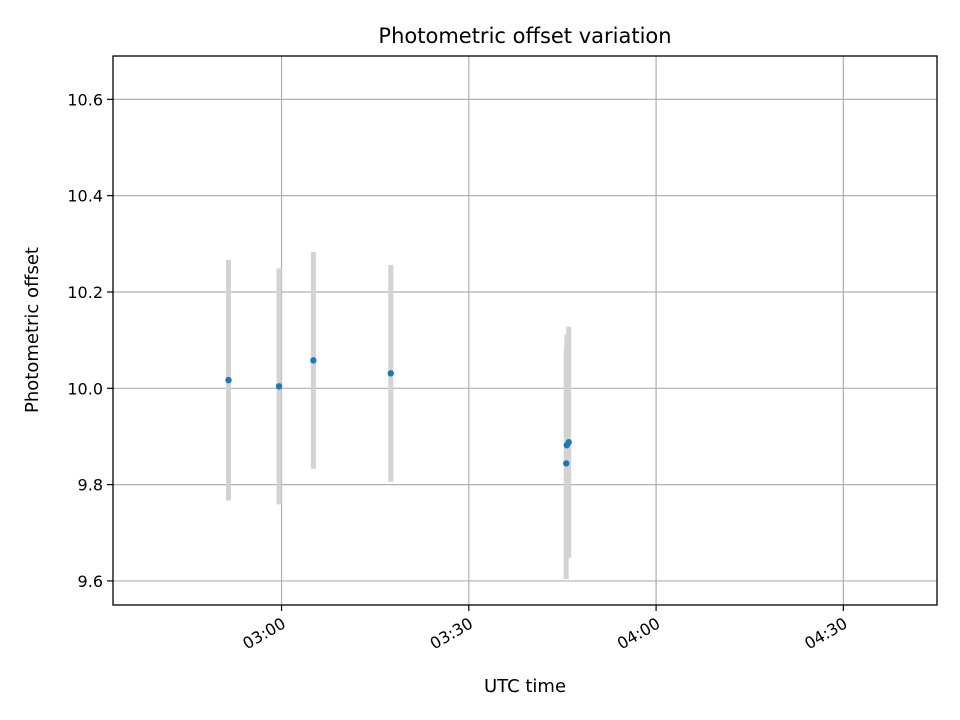  Describe the element at coordinates (90, 485) in the screenshot. I see `y-tick-label: 9.8` at that location.